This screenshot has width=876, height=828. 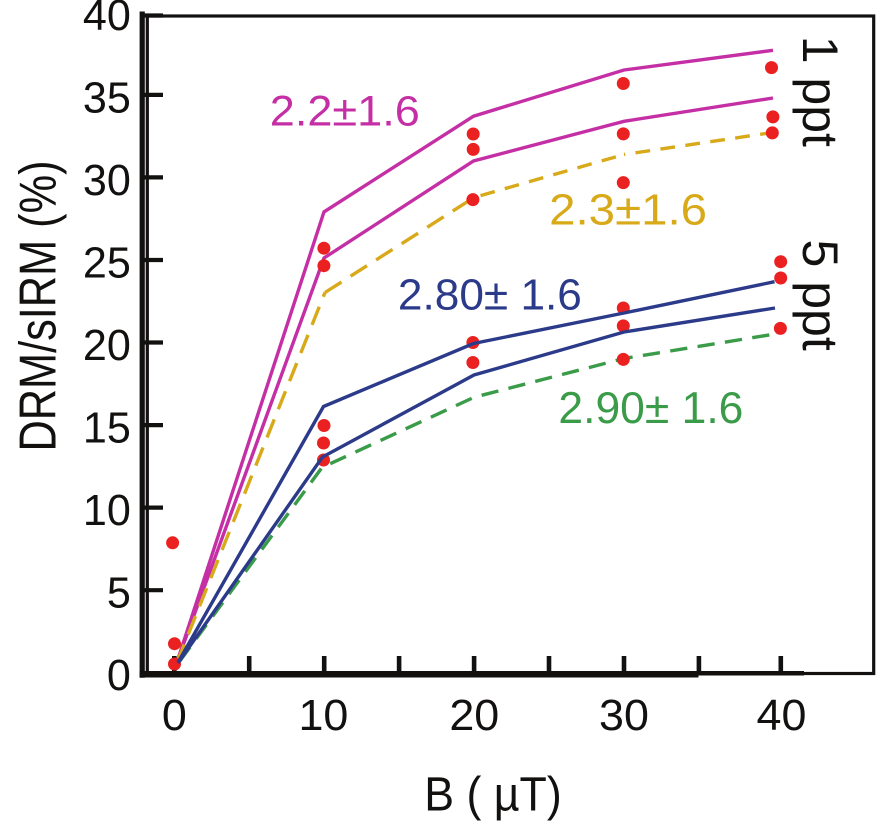 I want to click on svg-text: B ( µT), so click(x=493, y=795).